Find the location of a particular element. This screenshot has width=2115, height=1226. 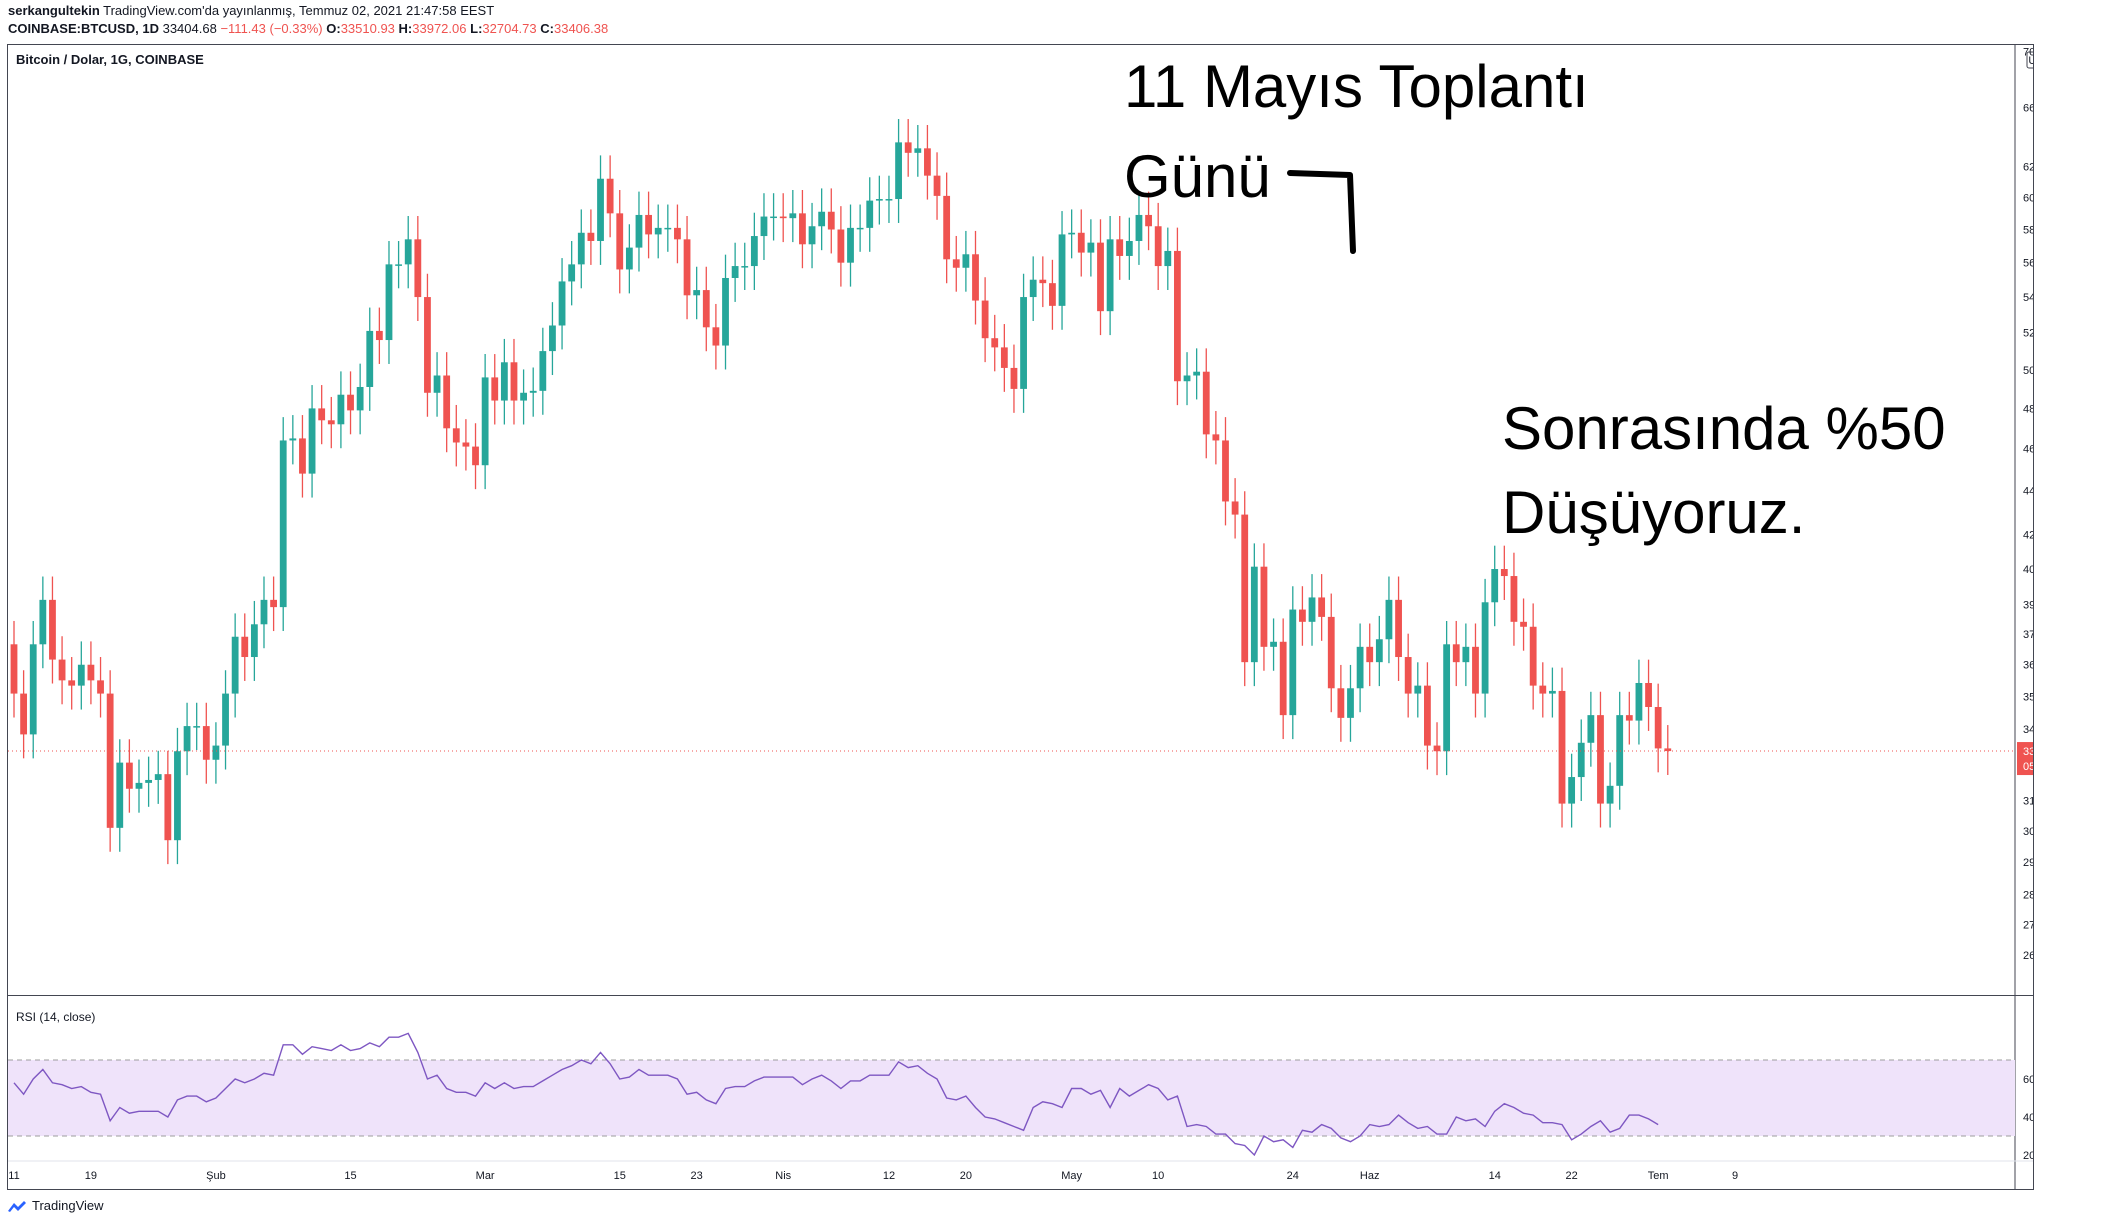

symbol-label: COINBASE:BTCUSD, 1D is located at coordinates (83, 28).